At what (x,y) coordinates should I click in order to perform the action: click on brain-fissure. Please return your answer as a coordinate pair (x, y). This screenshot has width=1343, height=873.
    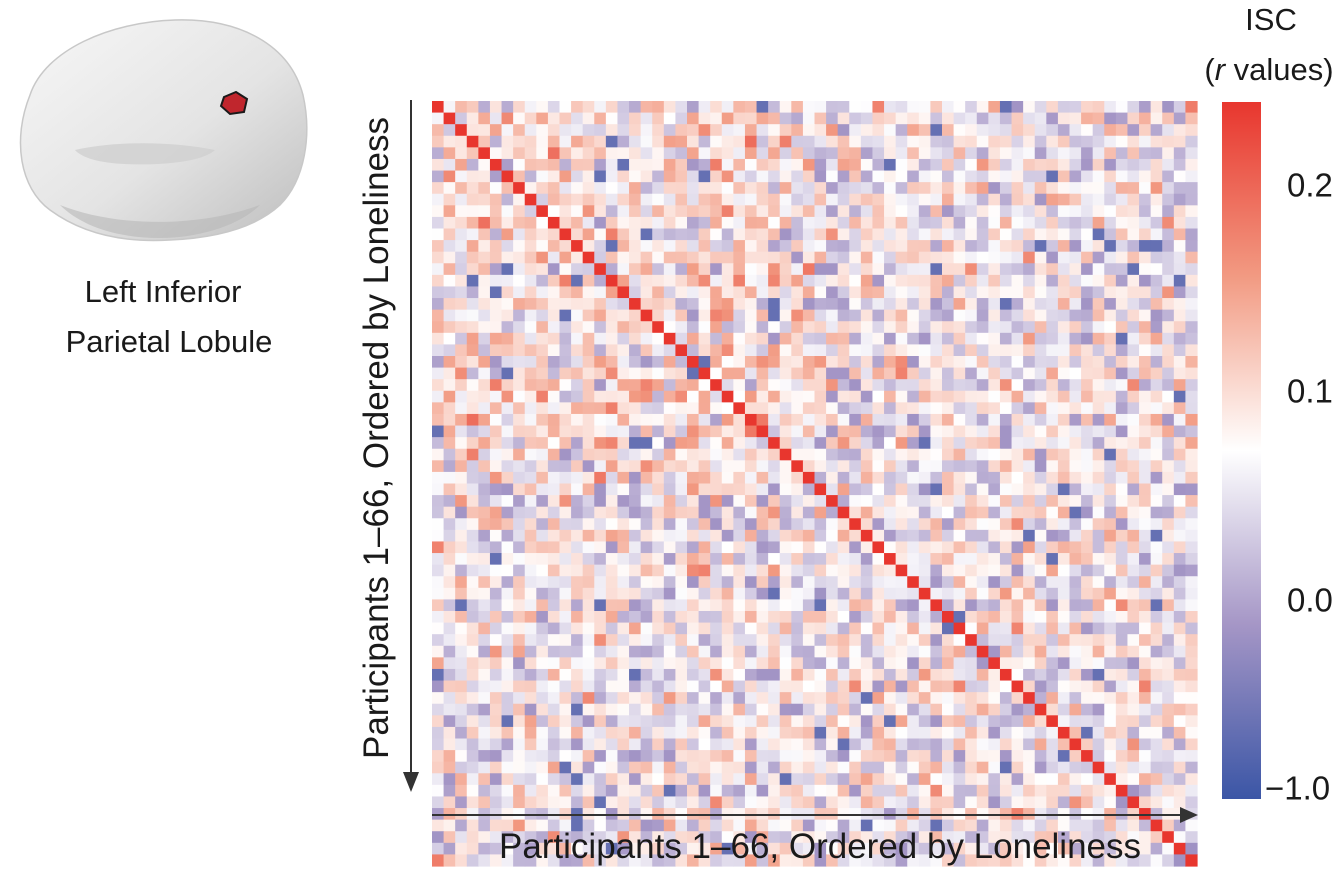
    Looking at the image, I should click on (145, 154).